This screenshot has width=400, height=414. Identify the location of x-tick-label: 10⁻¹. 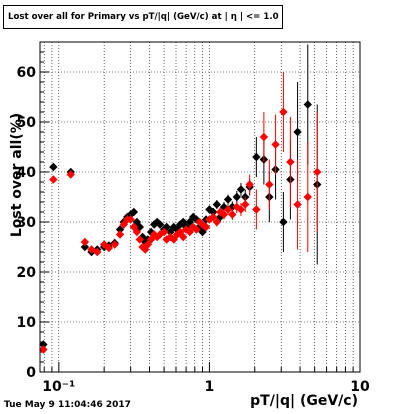
(58, 387).